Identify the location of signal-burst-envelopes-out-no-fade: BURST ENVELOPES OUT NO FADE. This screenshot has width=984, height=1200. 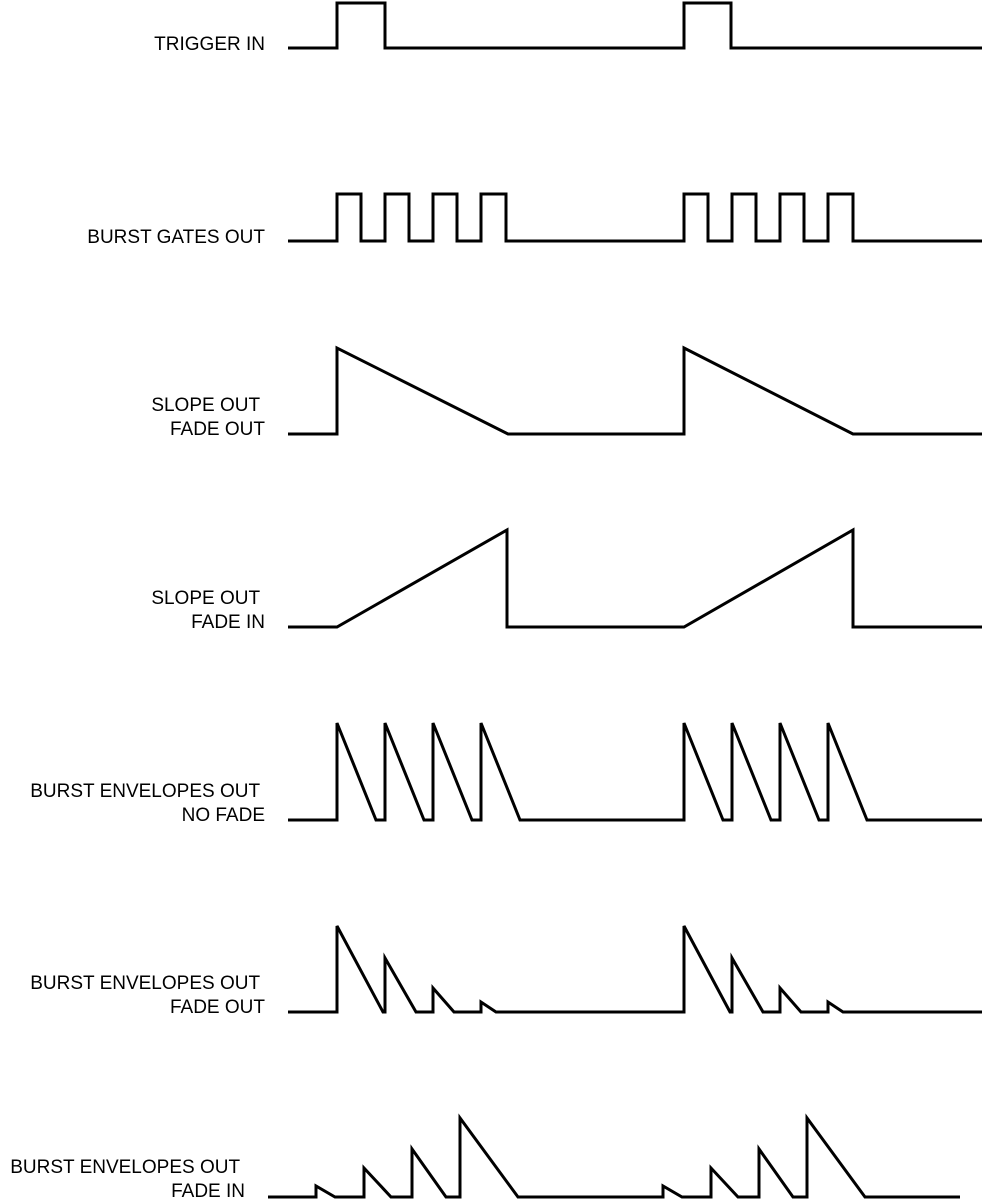
(506, 774).